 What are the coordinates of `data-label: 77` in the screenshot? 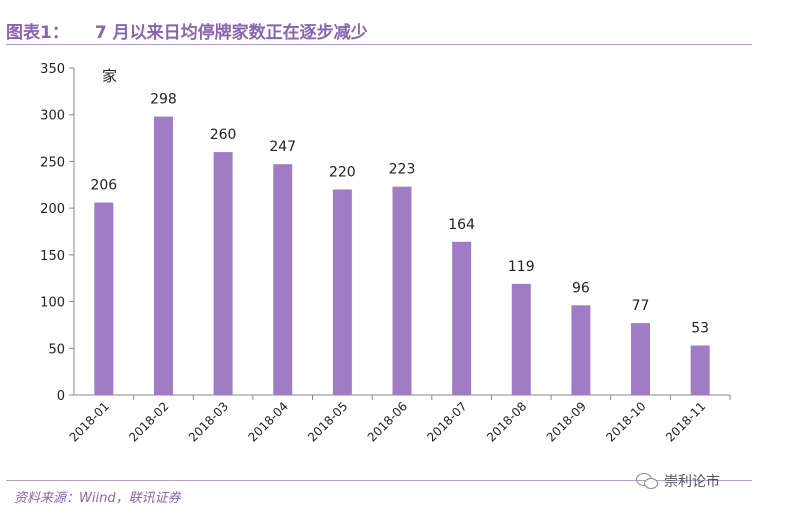 It's located at (641, 306).